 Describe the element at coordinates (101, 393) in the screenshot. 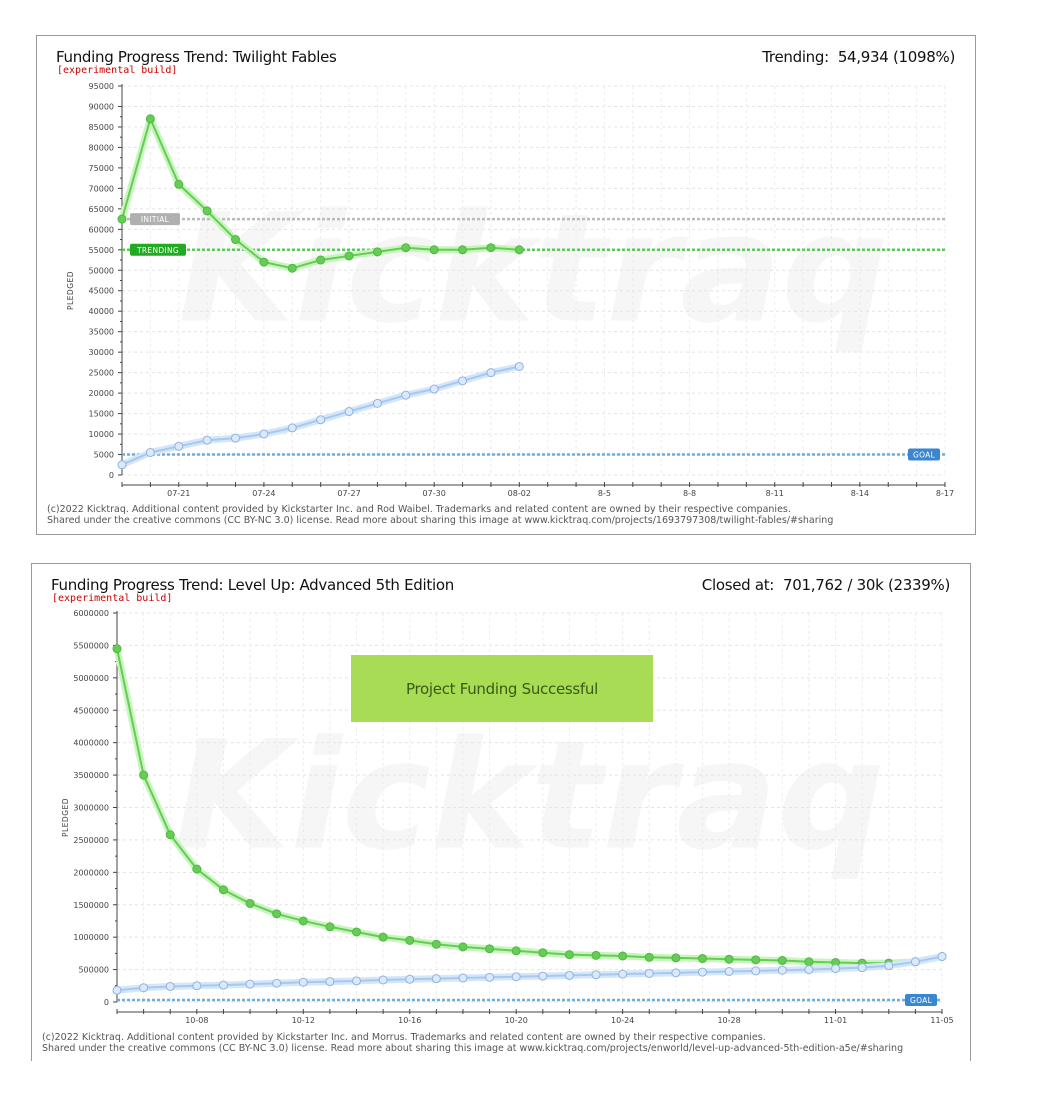

I see `y-tick-label: 20000` at that location.